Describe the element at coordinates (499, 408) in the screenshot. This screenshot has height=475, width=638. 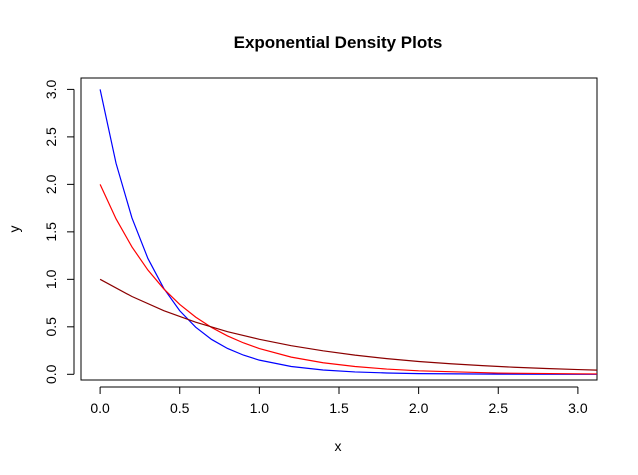
I see `x-tick-label: 2.5` at that location.